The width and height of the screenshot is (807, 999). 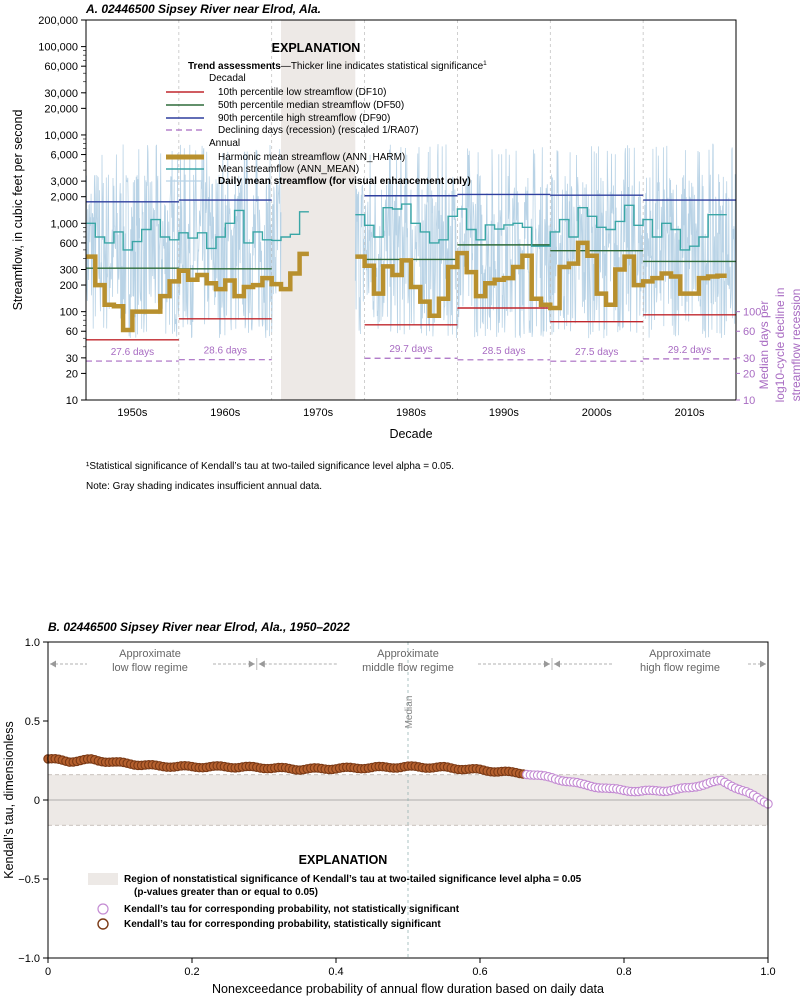 What do you see at coordinates (749, 374) in the screenshot?
I see `a-right-tick-label-1: 20` at bounding box center [749, 374].